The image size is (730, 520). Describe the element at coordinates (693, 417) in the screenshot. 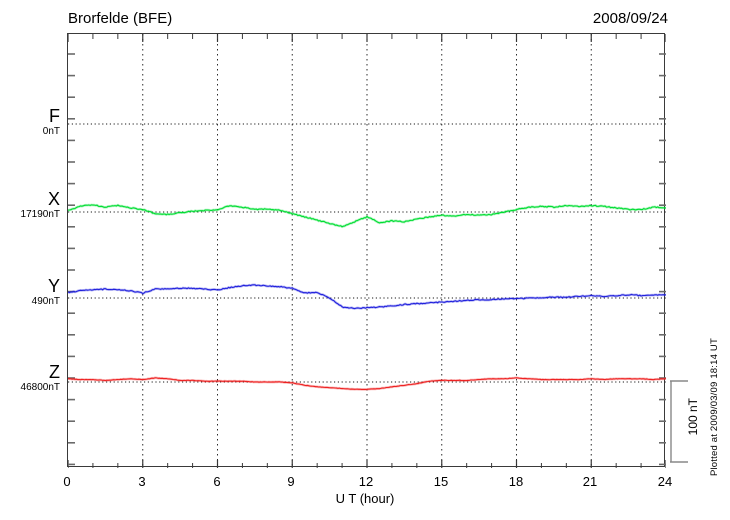

I see `scale-bar-label: 100 nT` at that location.